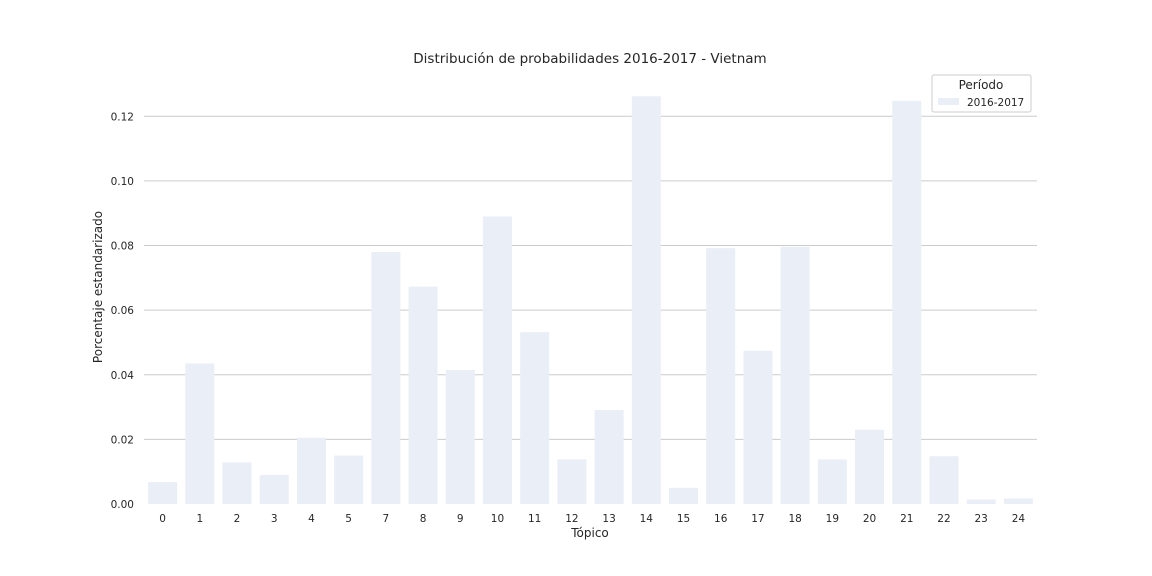 This screenshot has width=1152, height=576. Describe the element at coordinates (589, 533) in the screenshot. I see `x-axis-label: Tópico` at that location.